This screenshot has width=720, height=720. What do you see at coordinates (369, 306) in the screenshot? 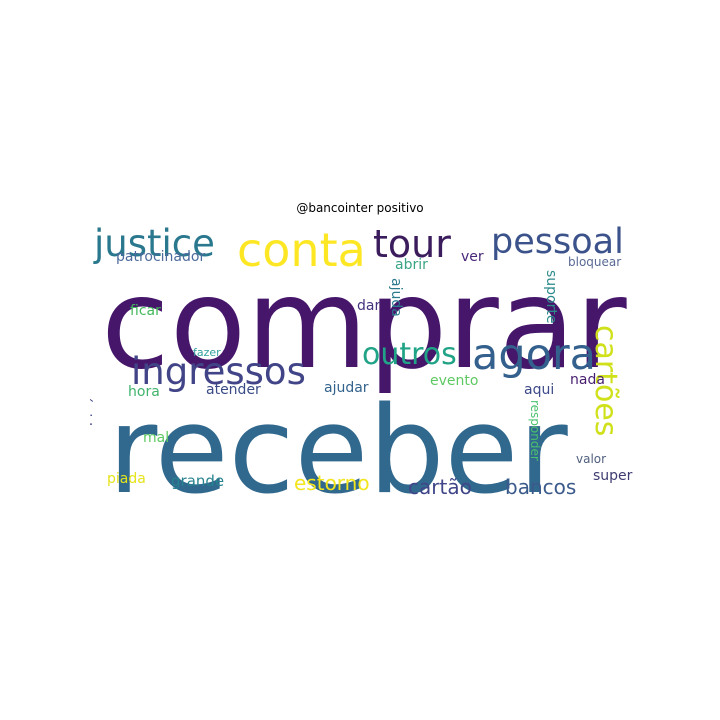
I see `word-dar: dar` at bounding box center [369, 306].